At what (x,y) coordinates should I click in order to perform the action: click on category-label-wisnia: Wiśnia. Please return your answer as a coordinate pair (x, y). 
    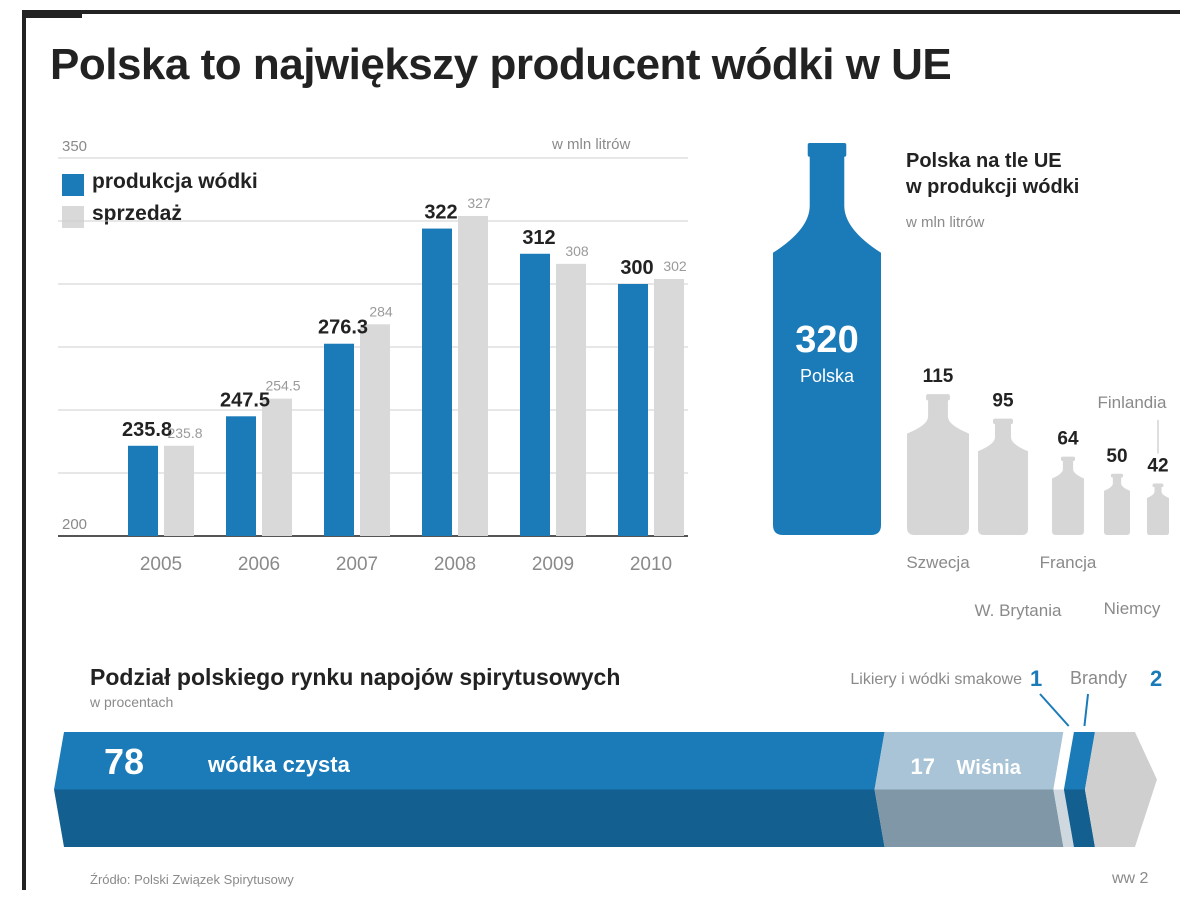
    Looking at the image, I should click on (989, 768).